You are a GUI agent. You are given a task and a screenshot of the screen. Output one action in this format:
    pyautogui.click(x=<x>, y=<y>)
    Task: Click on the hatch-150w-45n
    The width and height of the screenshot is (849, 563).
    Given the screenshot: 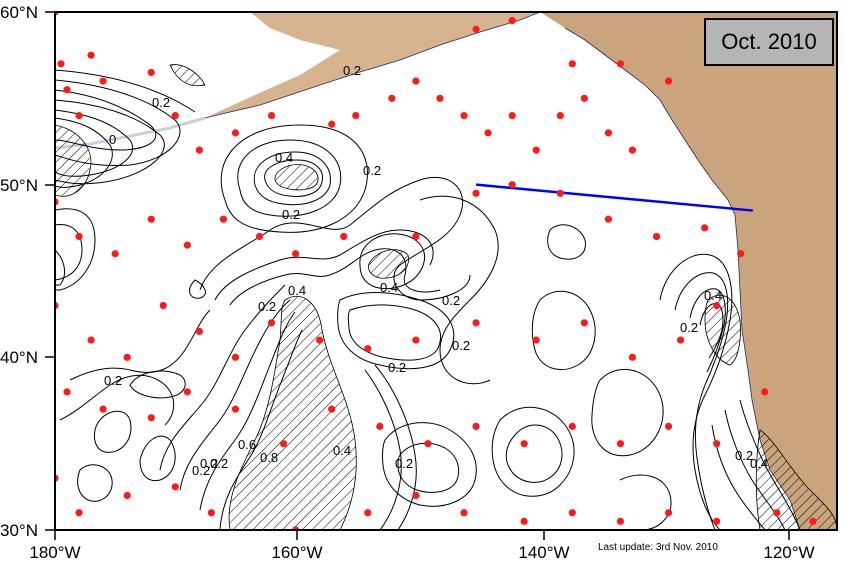 What is the action you would take?
    pyautogui.click(x=388, y=264)
    